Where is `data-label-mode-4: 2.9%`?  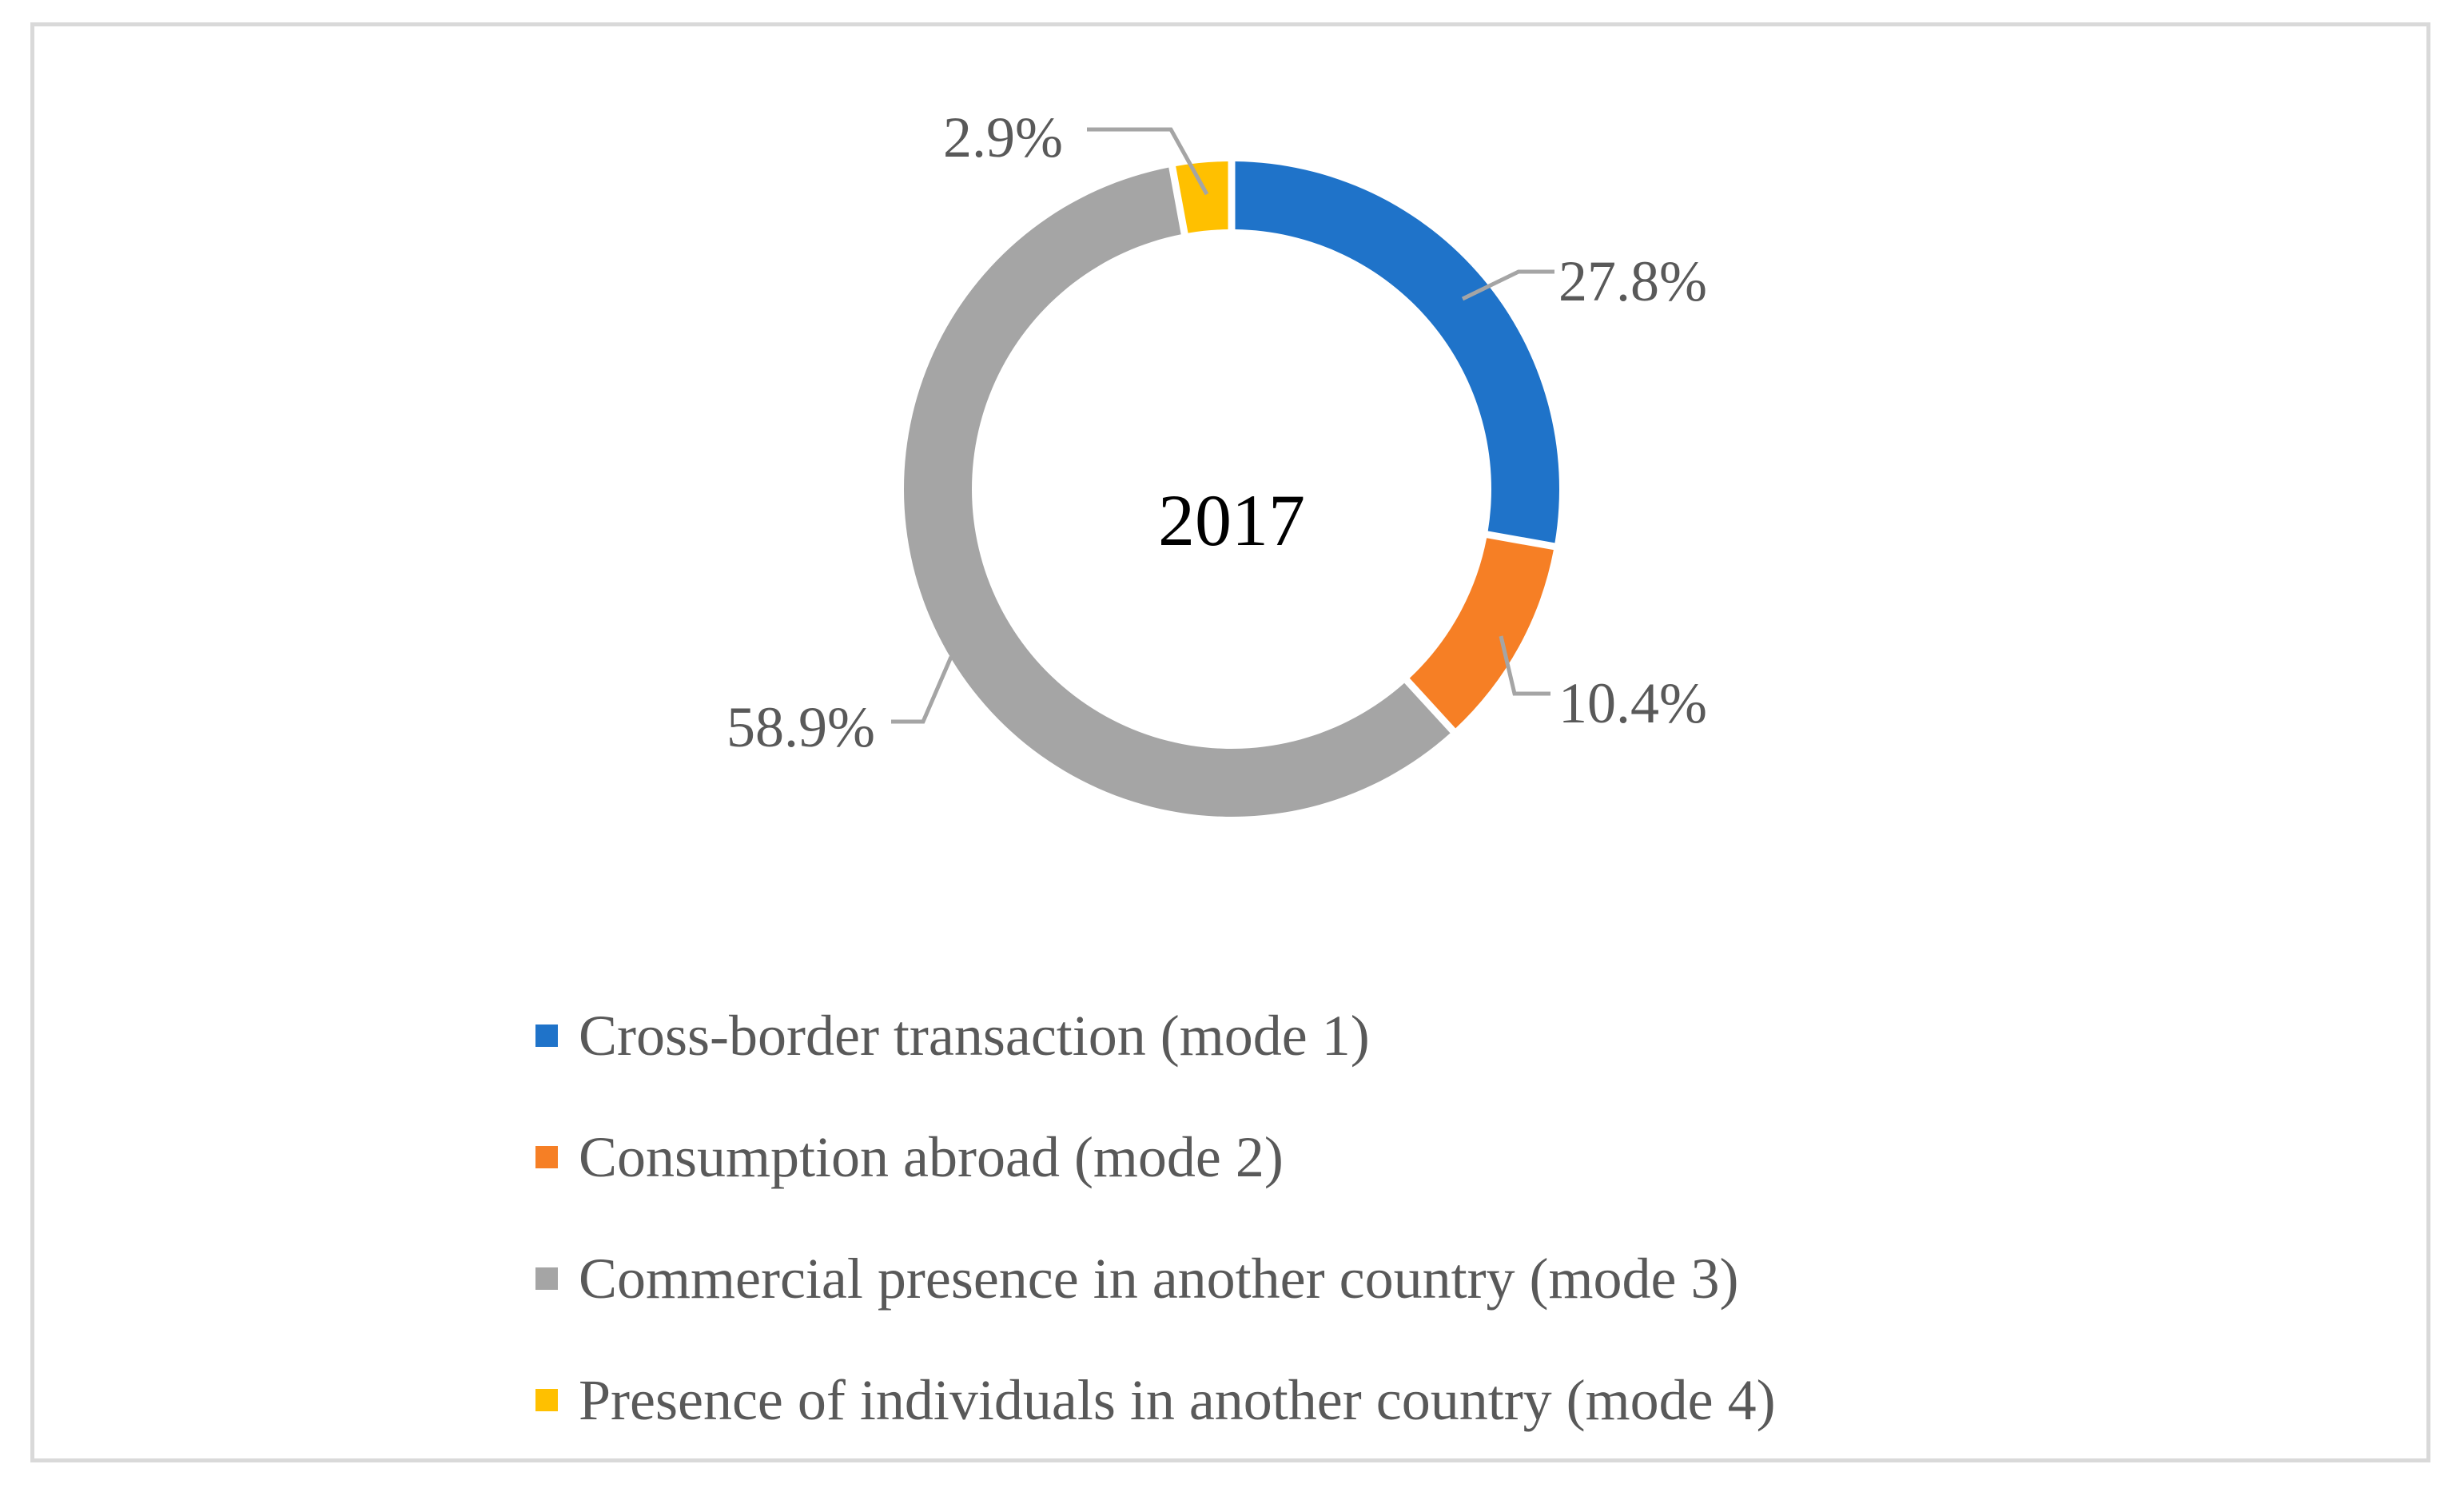 data-label-mode-4: 2.9% is located at coordinates (1003, 137).